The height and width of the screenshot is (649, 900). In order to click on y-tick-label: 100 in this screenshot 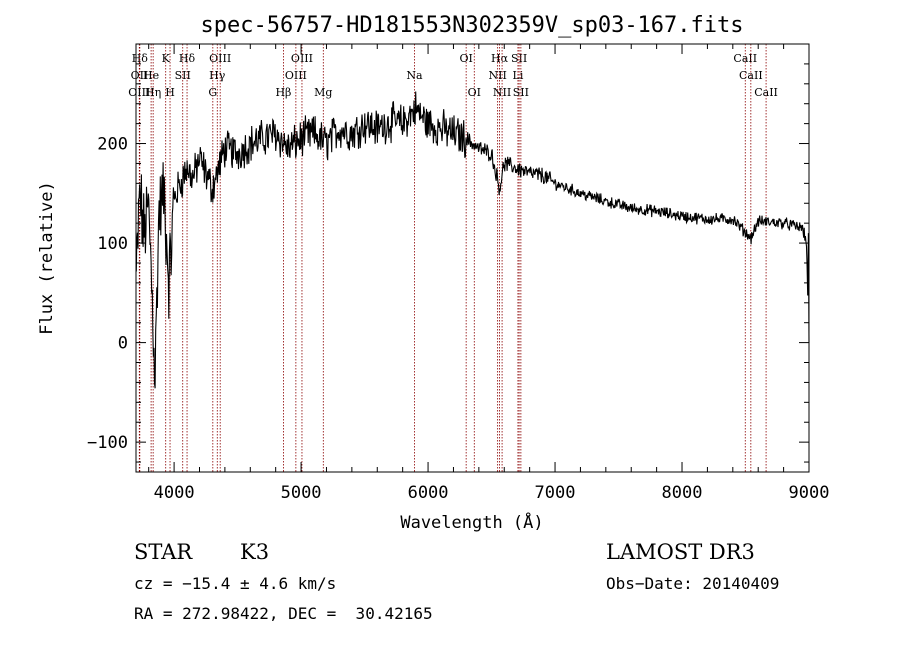, I will do `click(112, 244)`.